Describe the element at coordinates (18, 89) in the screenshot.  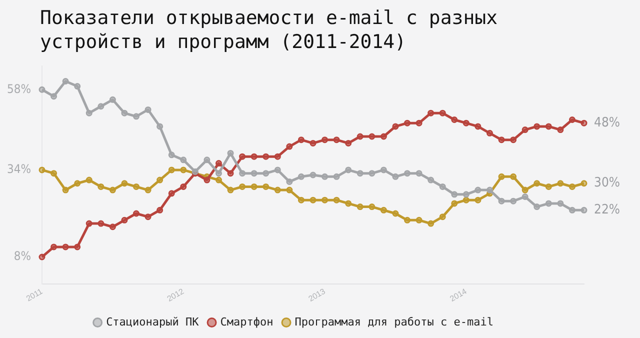
I see `y-tick-label: 58%` at that location.